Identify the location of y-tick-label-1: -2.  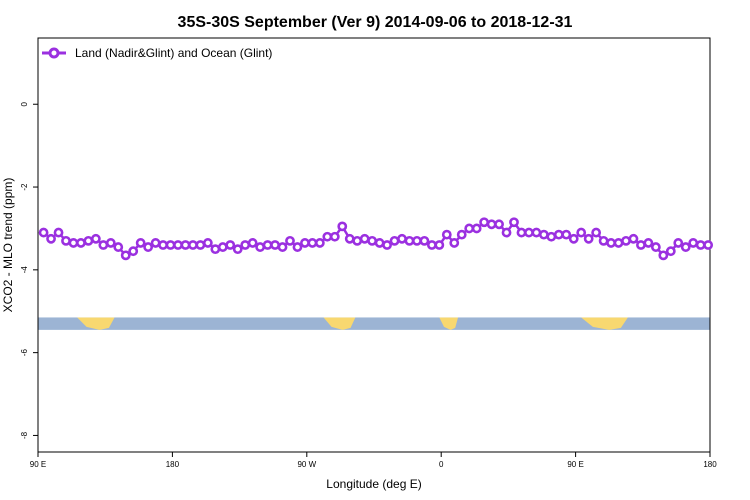
(24, 187).